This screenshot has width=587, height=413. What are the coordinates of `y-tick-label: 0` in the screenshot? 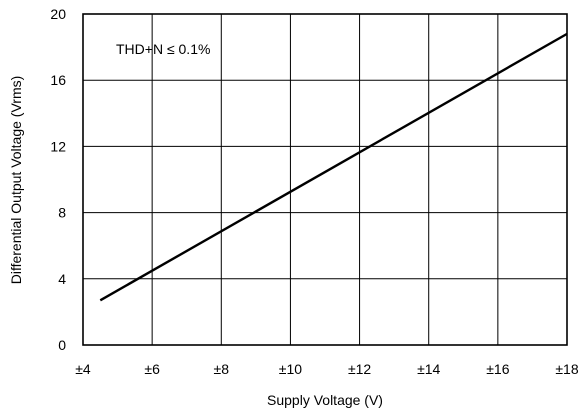 It's located at (62, 345).